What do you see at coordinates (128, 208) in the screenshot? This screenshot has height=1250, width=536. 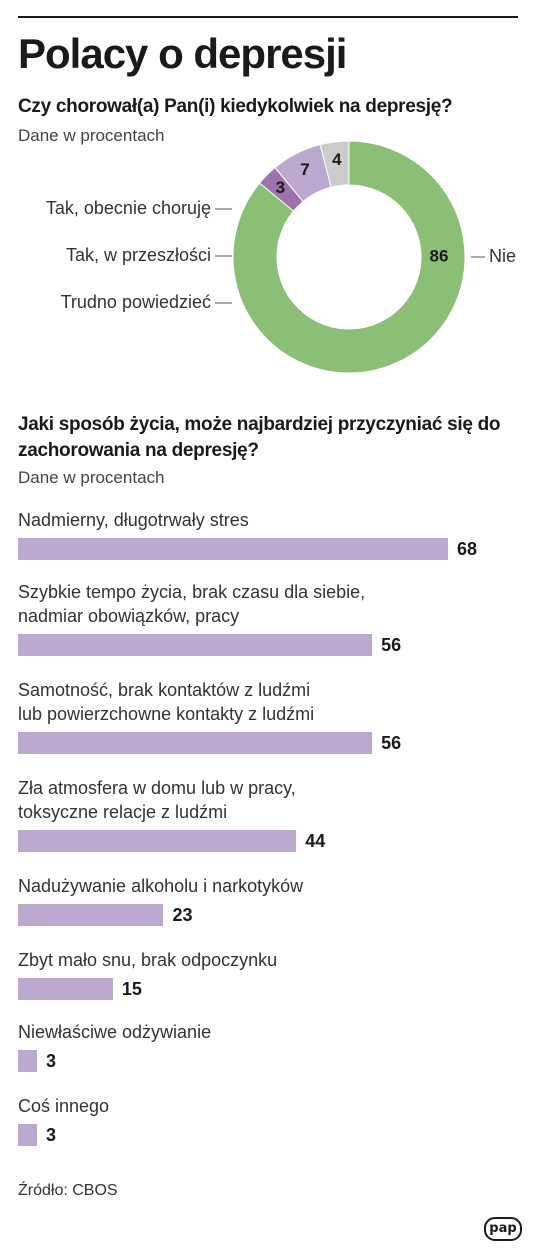 I see `donut-label-1: Tak, obecnie choruję` at bounding box center [128, 208].